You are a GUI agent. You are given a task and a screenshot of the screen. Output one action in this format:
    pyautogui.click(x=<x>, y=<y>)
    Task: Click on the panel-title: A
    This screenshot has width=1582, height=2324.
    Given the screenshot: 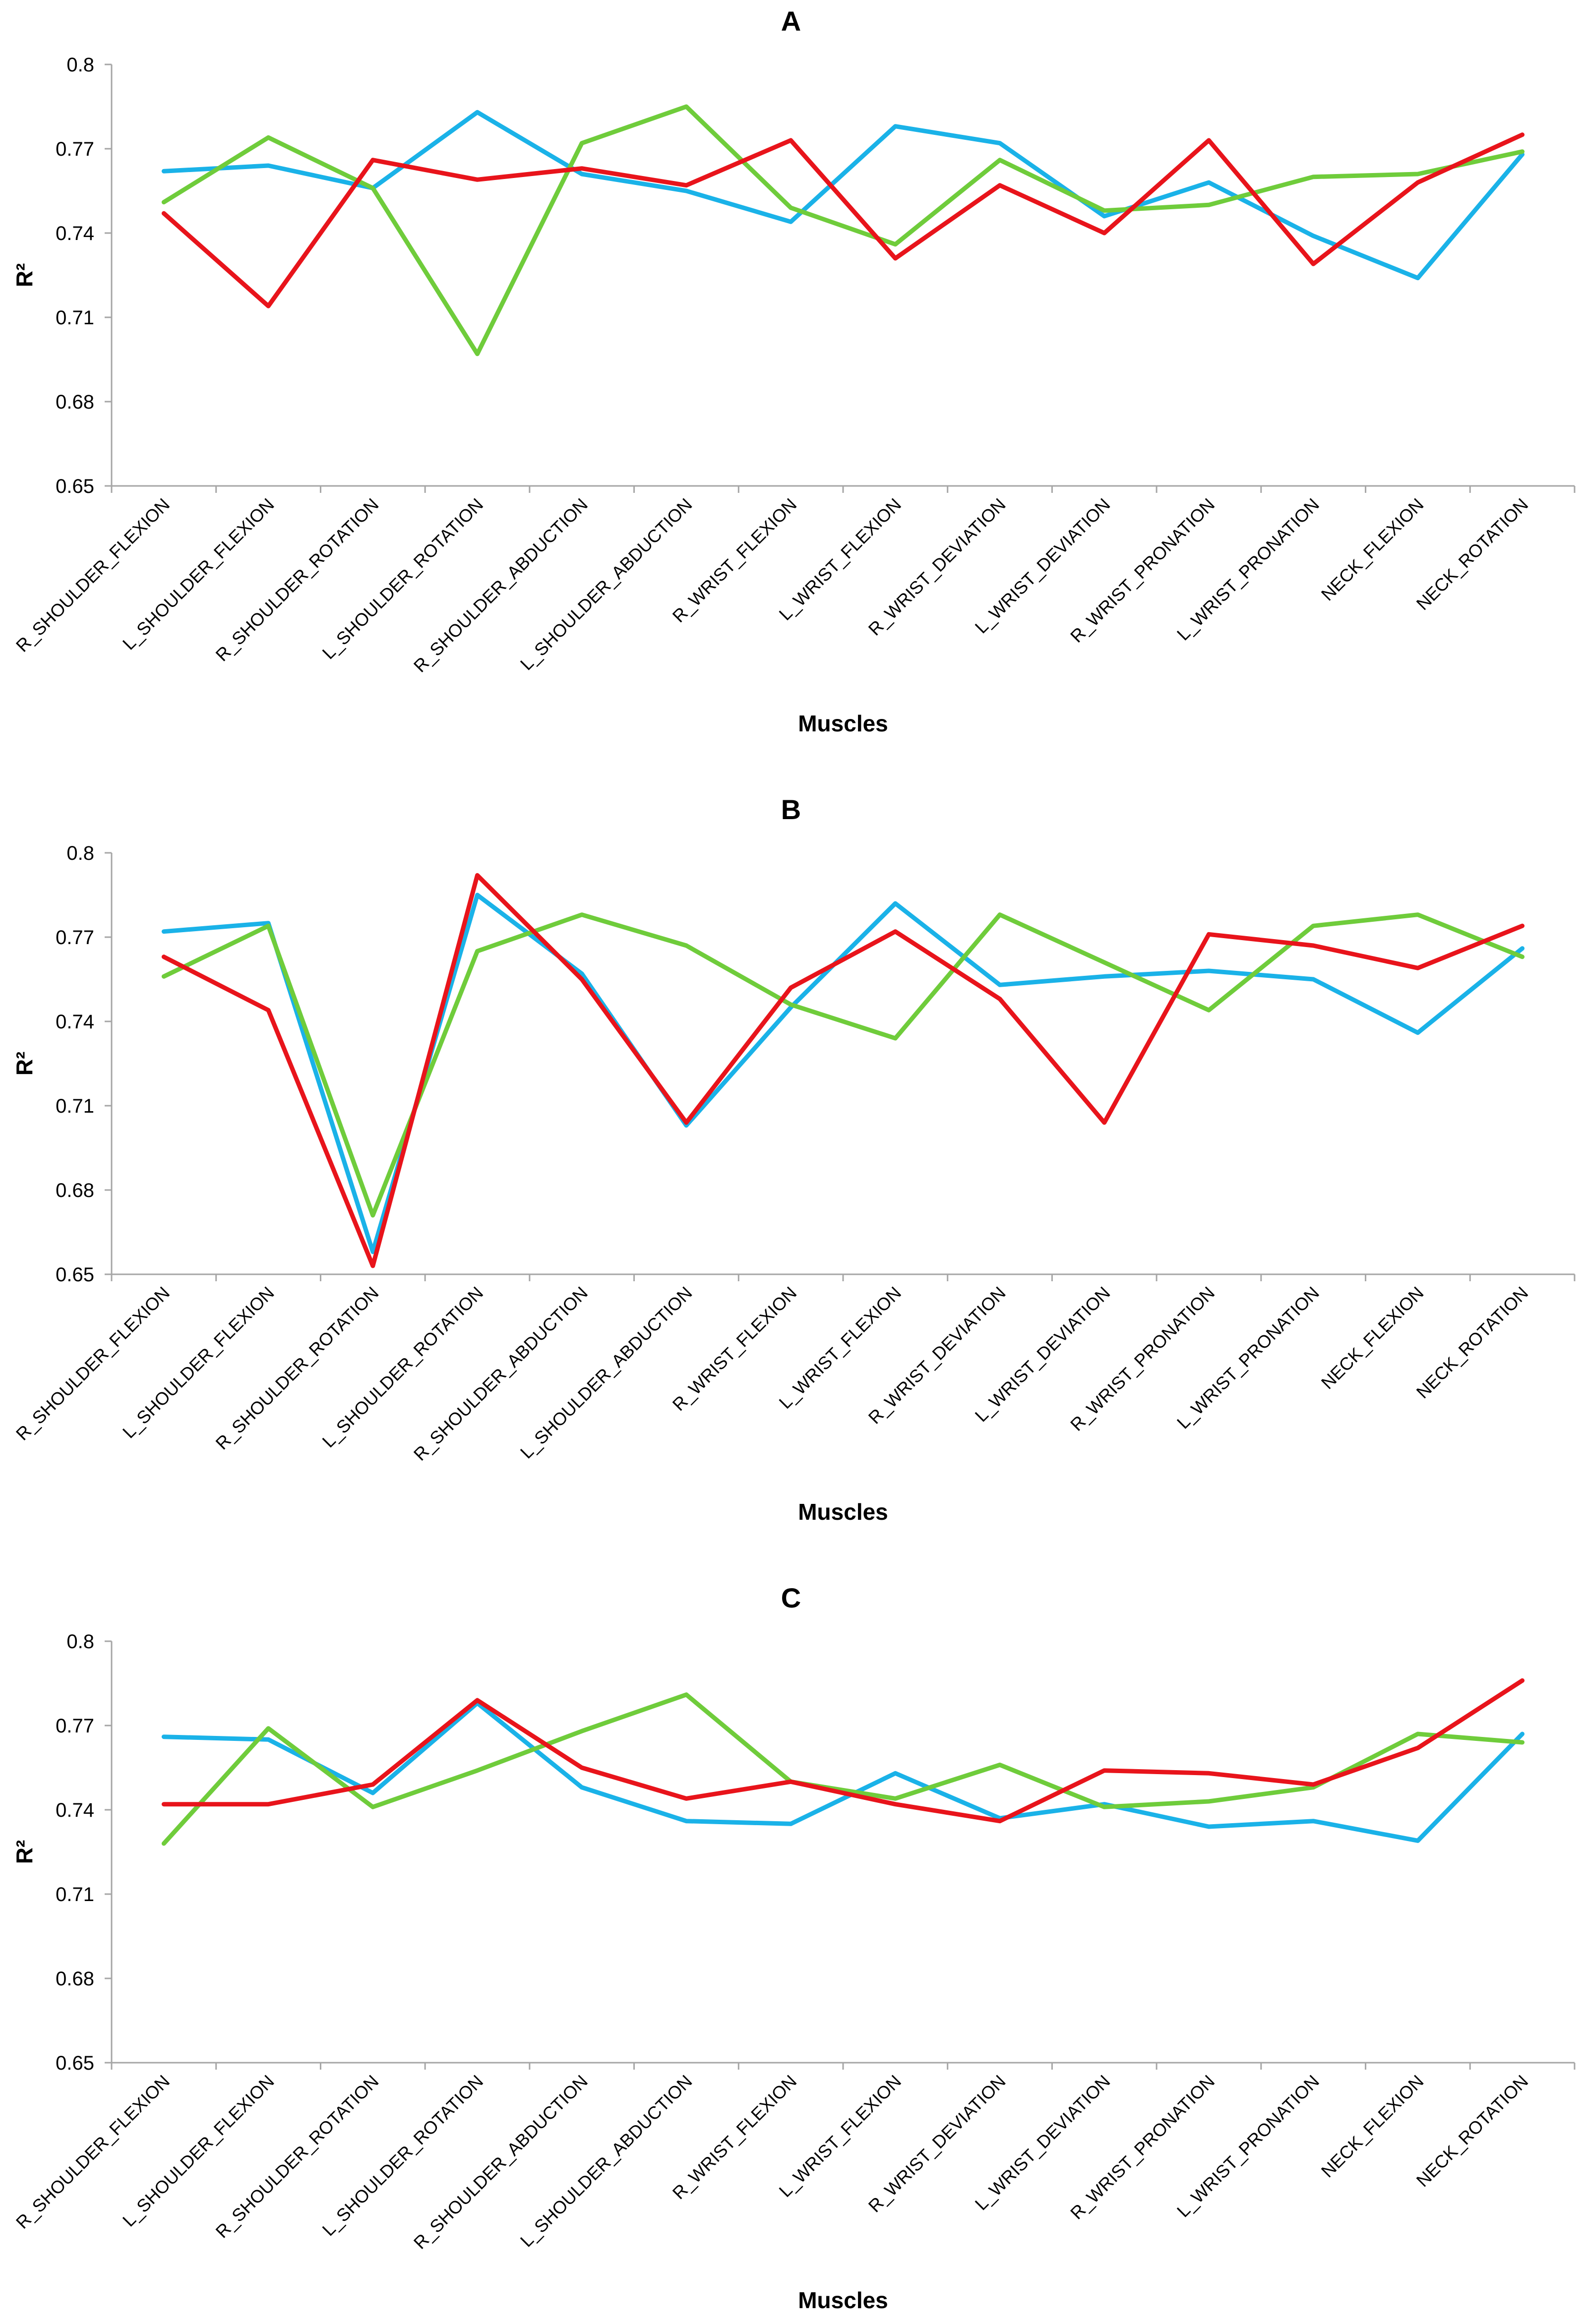 What is the action you would take?
    pyautogui.click(x=791, y=21)
    